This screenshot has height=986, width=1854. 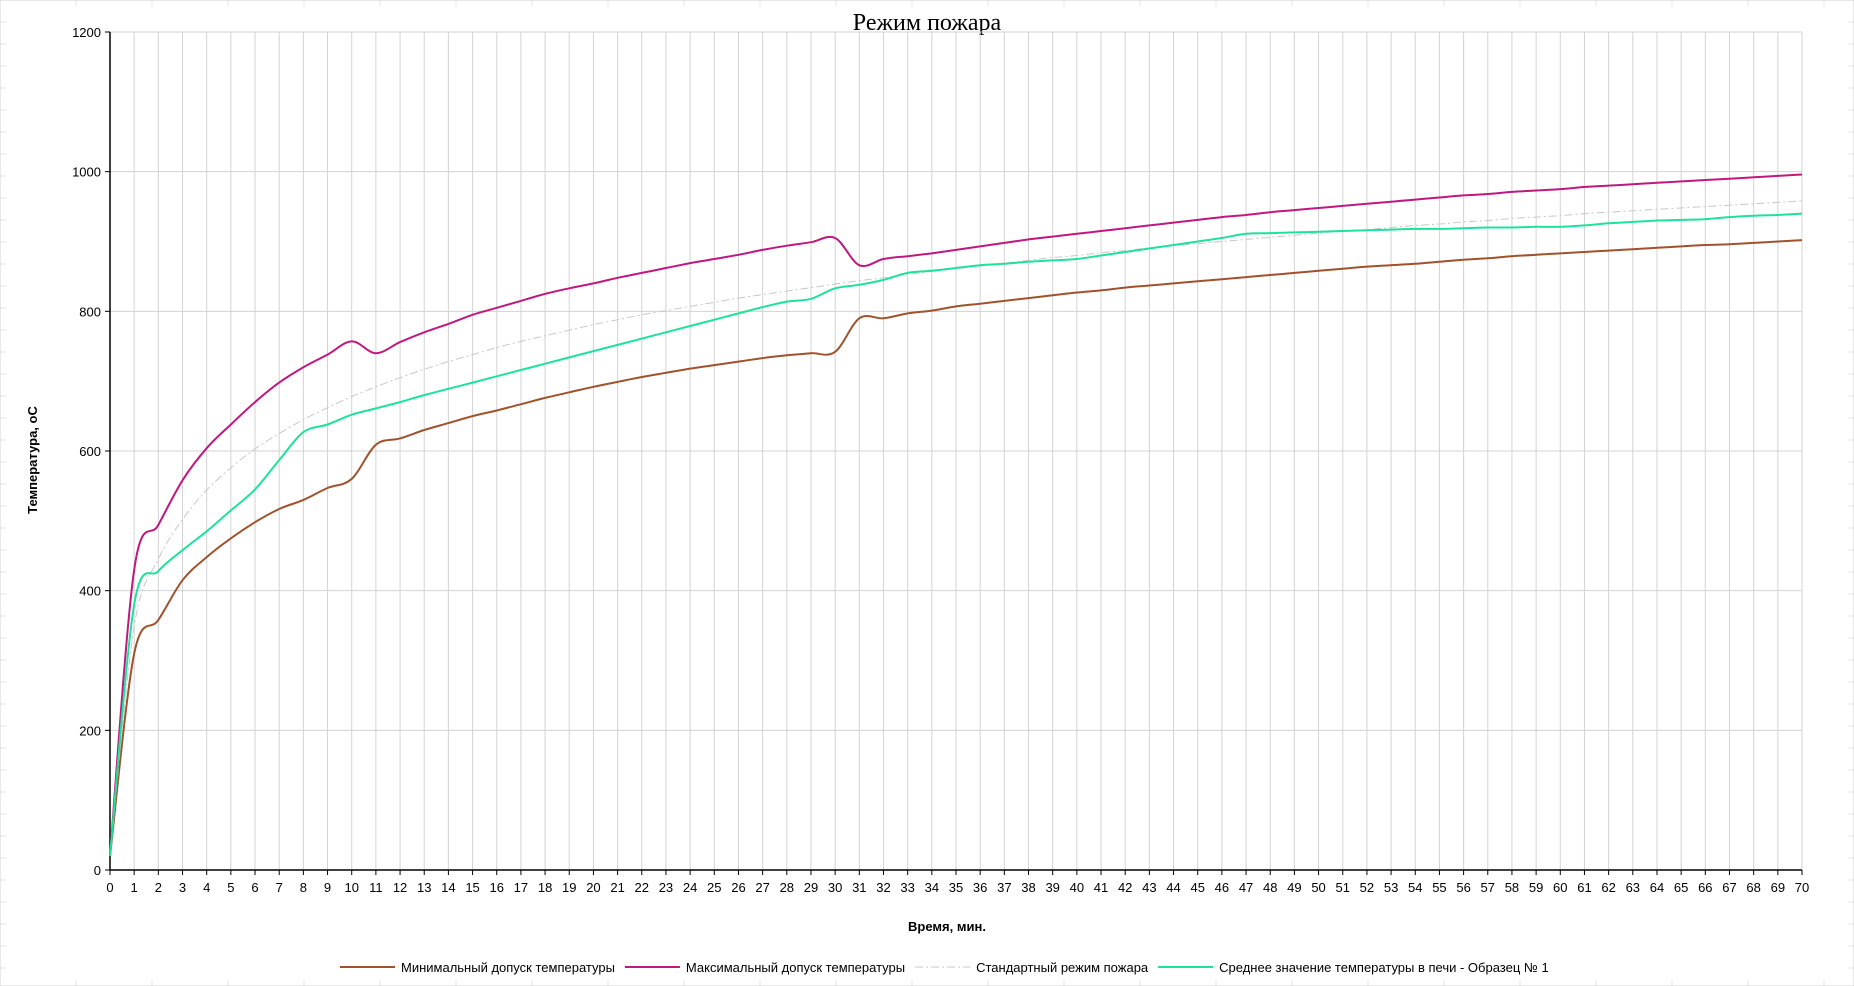 I want to click on x-axis-label: Время, мин., so click(x=947, y=926).